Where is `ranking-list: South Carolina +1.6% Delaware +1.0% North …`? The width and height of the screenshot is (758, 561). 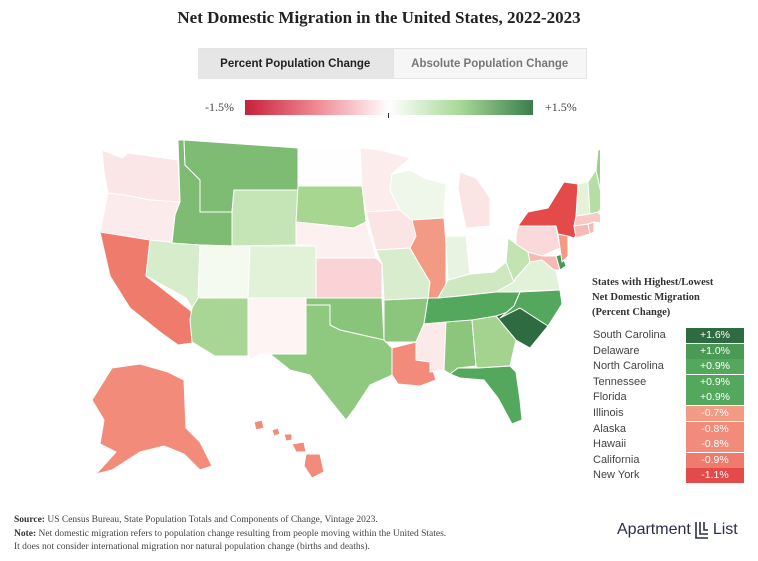 ranking-list: South Carolina +1.6% Delaware +1.0% North … is located at coordinates (667, 406).